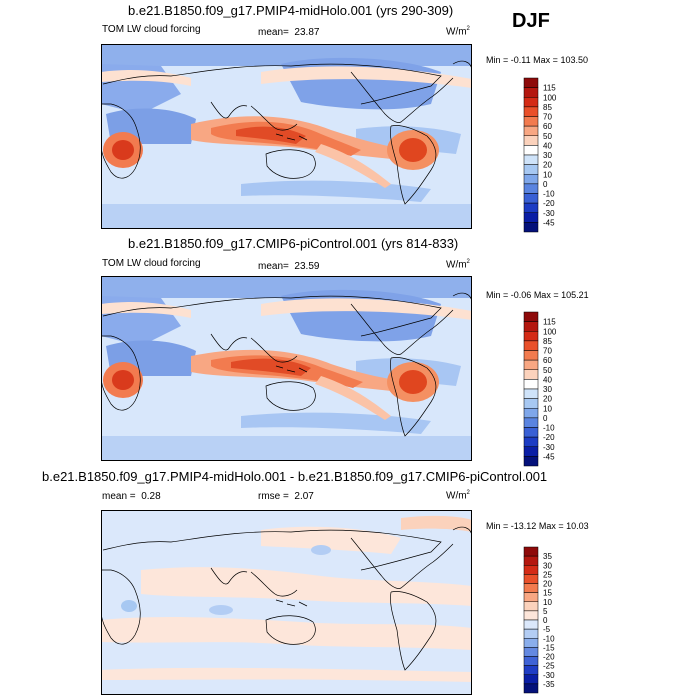  Describe the element at coordinates (129, 606) in the screenshot. I see `anomaly-africa-neg` at that location.